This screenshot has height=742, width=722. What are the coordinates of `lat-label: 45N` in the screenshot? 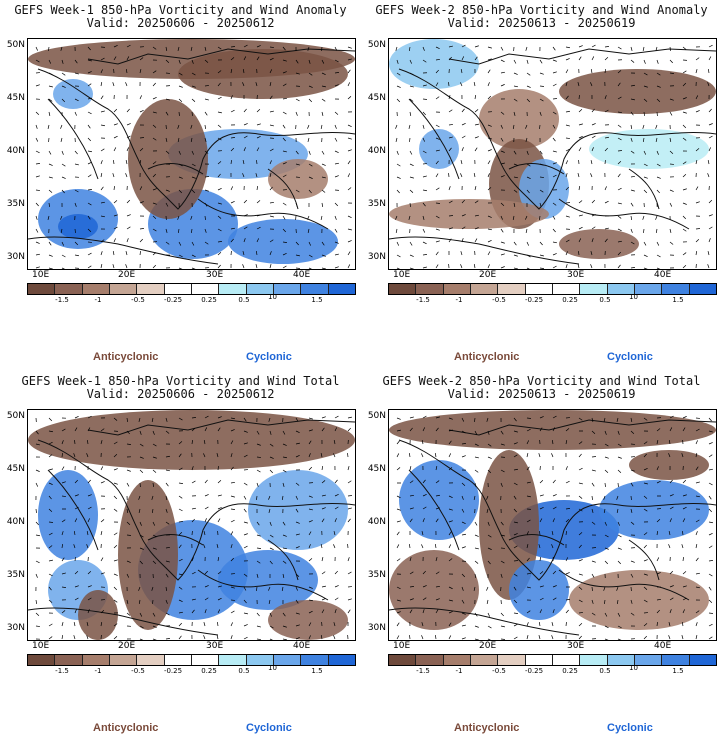 It's located at (15, 469).